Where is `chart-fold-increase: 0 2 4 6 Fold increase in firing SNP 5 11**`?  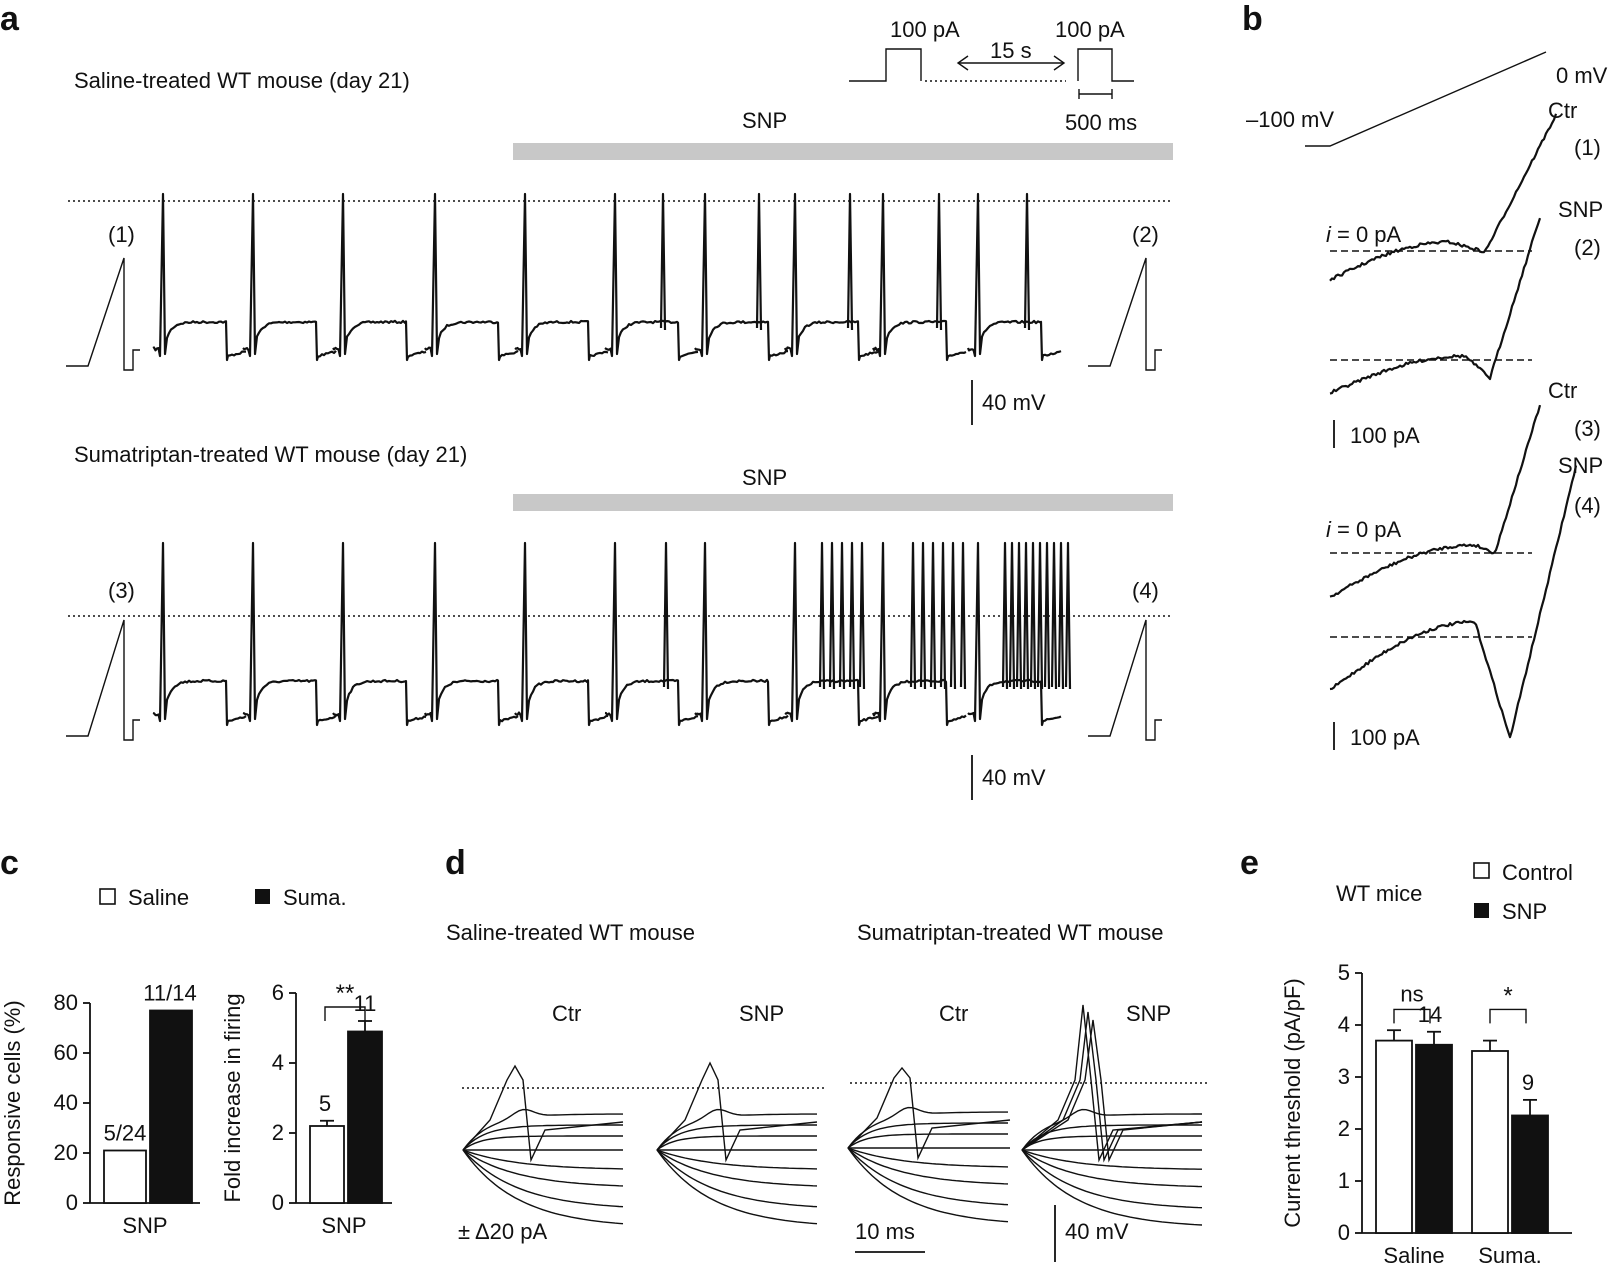
chart-fold-increase: 0 2 4 6 Fold increase in firing SNP 5 11** is located at coordinates (306, 1109).